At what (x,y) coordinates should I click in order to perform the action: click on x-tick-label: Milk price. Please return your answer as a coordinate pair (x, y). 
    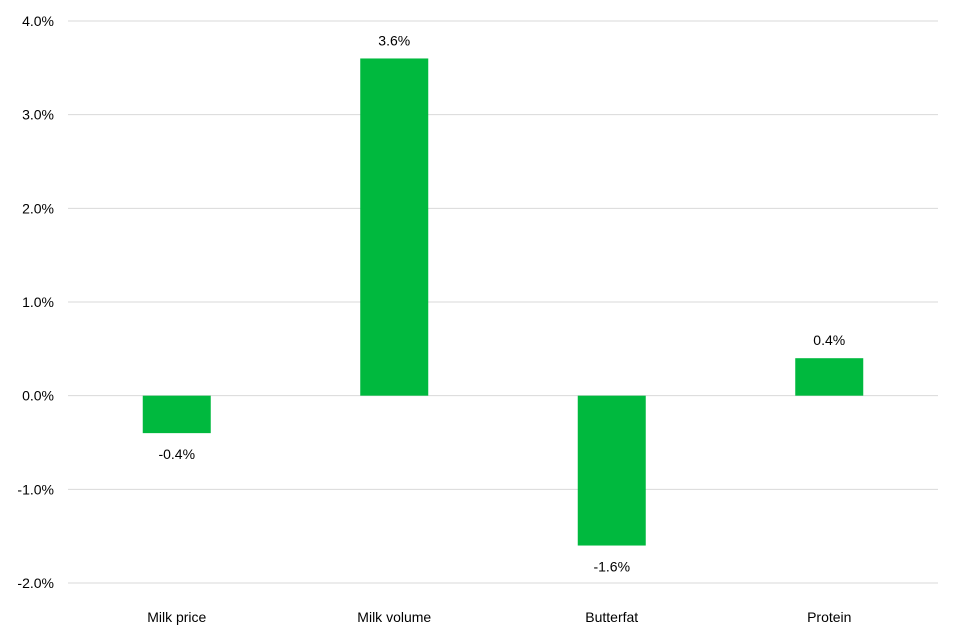
    Looking at the image, I should click on (176, 617).